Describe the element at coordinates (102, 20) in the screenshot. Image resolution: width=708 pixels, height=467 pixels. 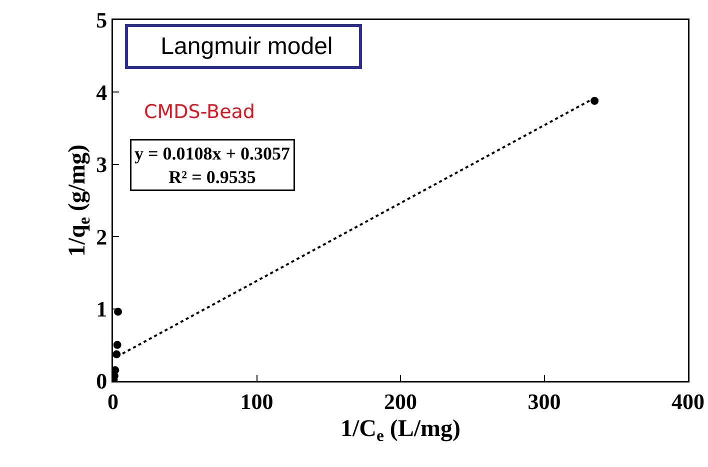
I see `y-tick-label: 5` at that location.